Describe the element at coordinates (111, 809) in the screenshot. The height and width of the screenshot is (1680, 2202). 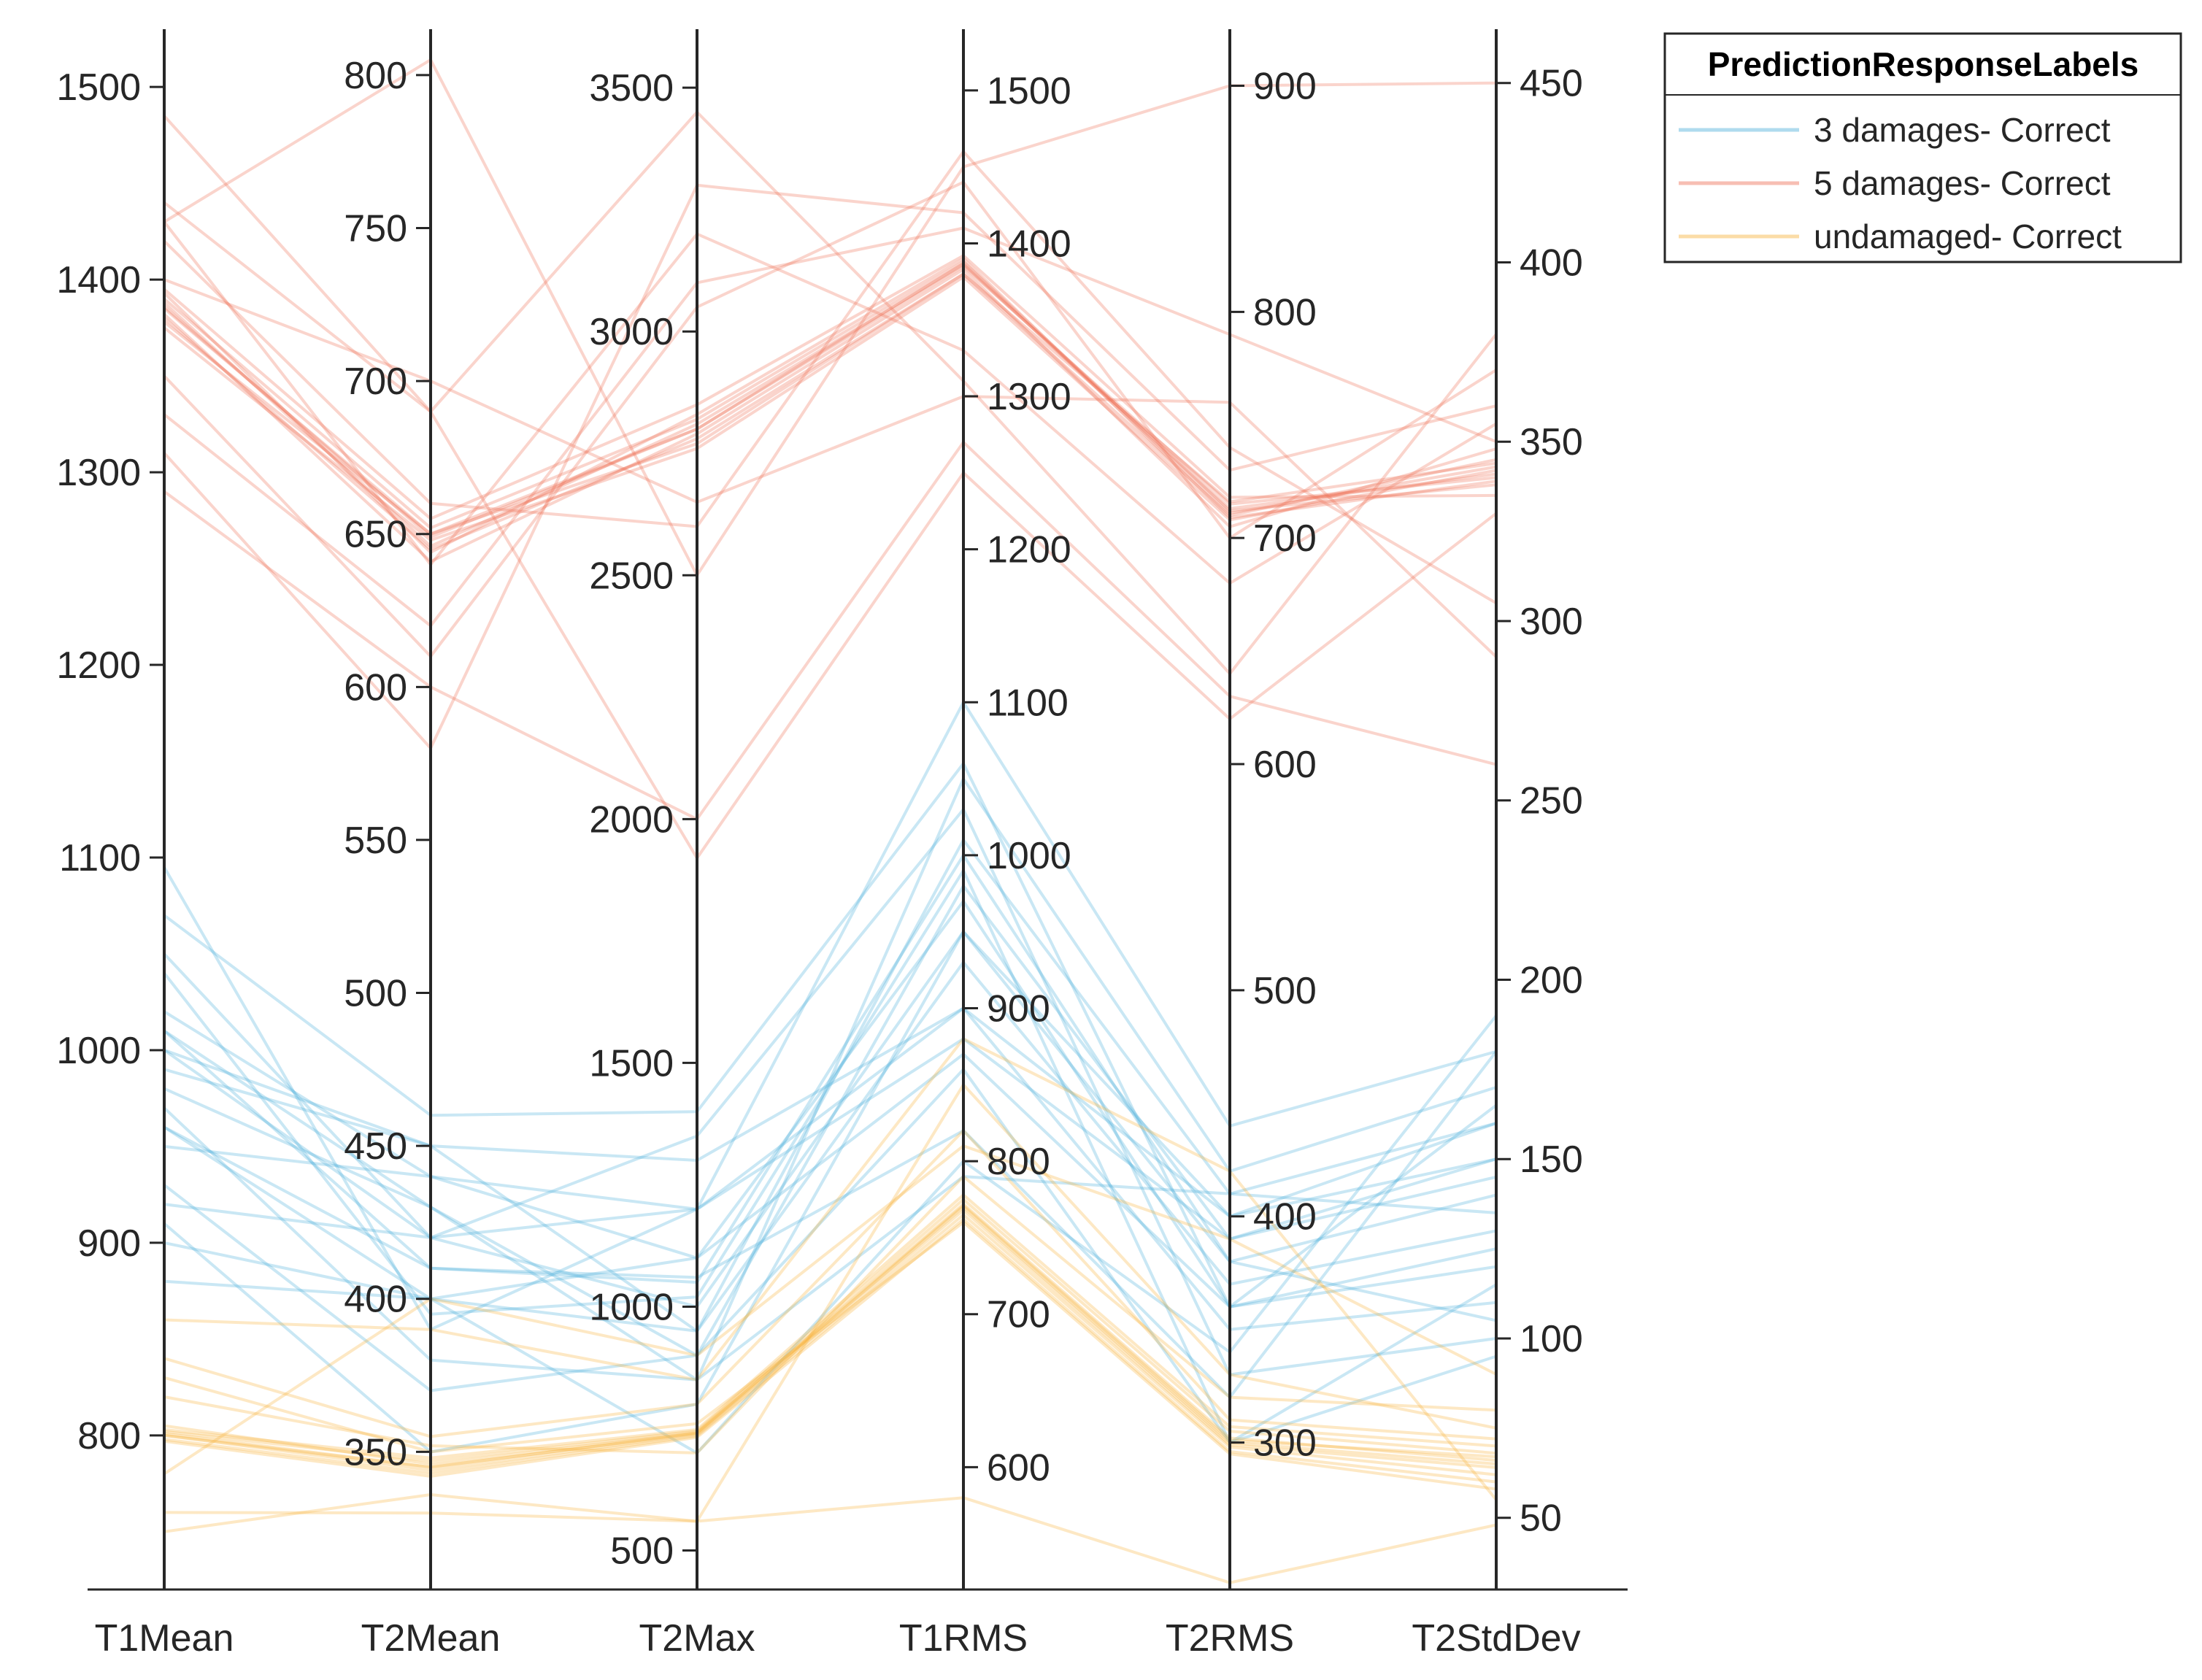
I see `axis-T1Mean: 800 900 1000 1100 1200 1300 1400 1500` at that location.